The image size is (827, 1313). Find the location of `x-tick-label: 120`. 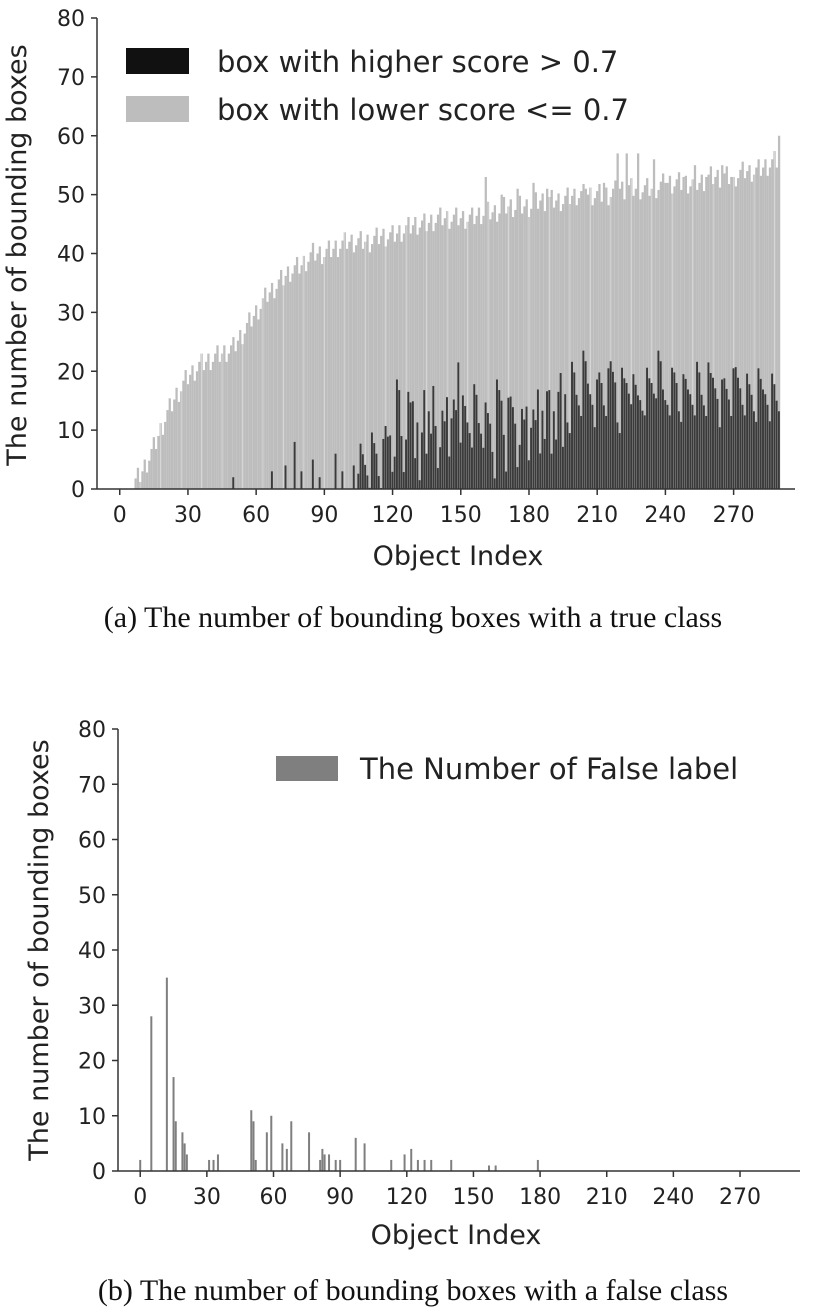

x-tick-label: 120 is located at coordinates (407, 1197).